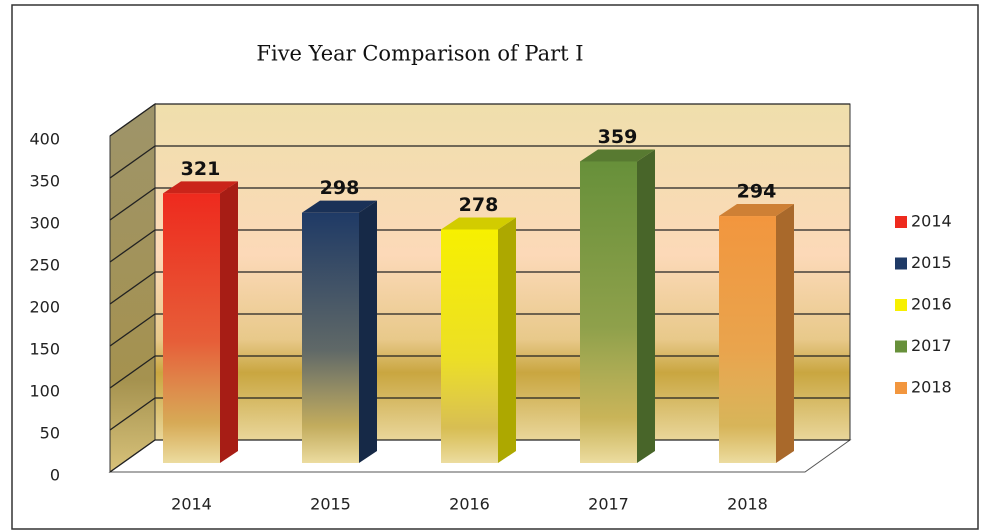 Image resolution: width=987 pixels, height=532 pixels. I want to click on legend-label: 2018, so click(931, 387).